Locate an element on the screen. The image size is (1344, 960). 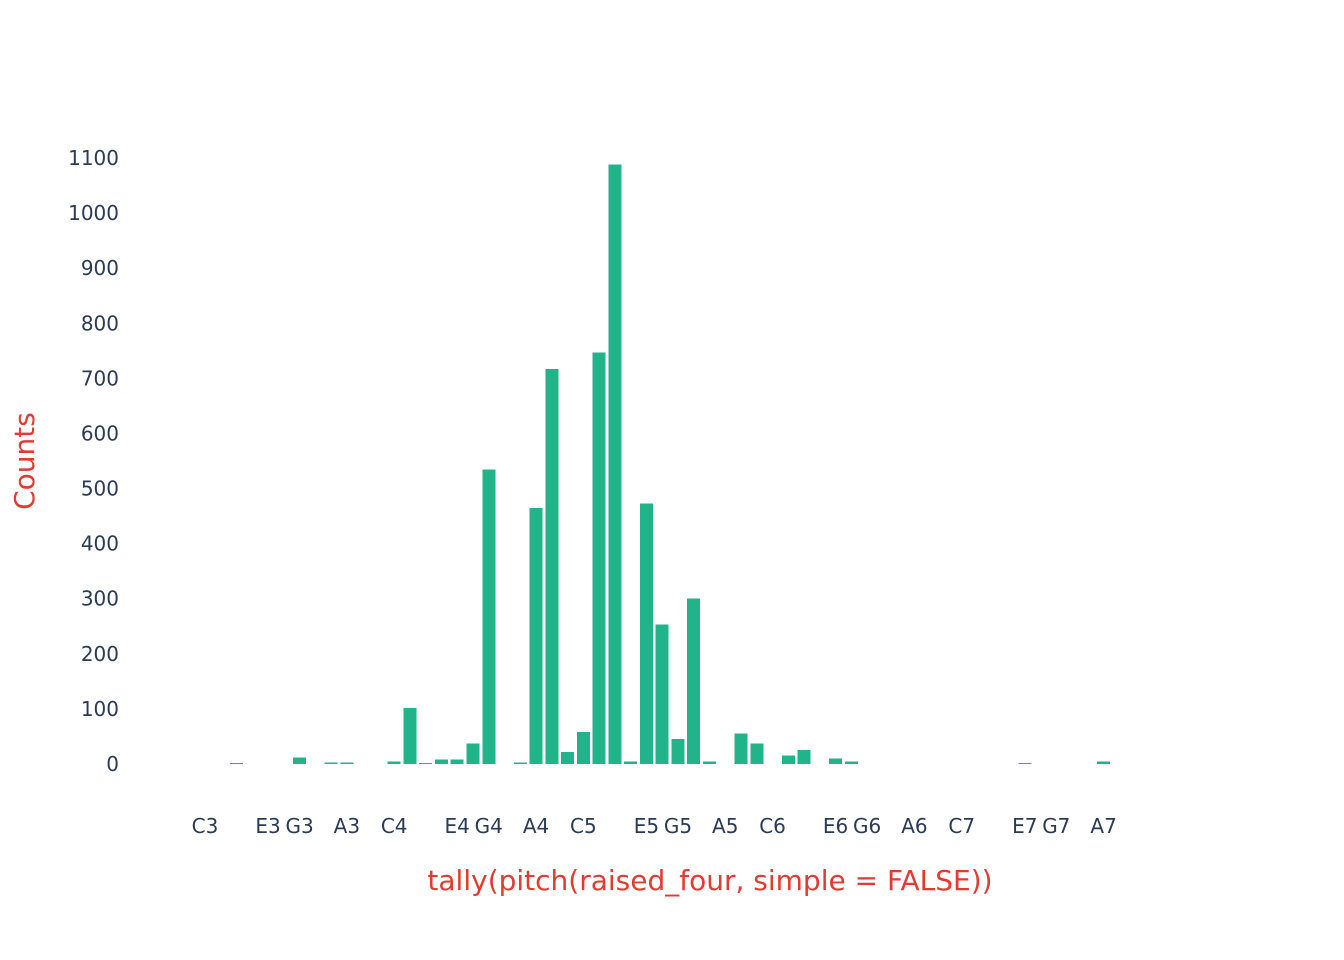
y-tick-label: 800 is located at coordinates (100, 323).